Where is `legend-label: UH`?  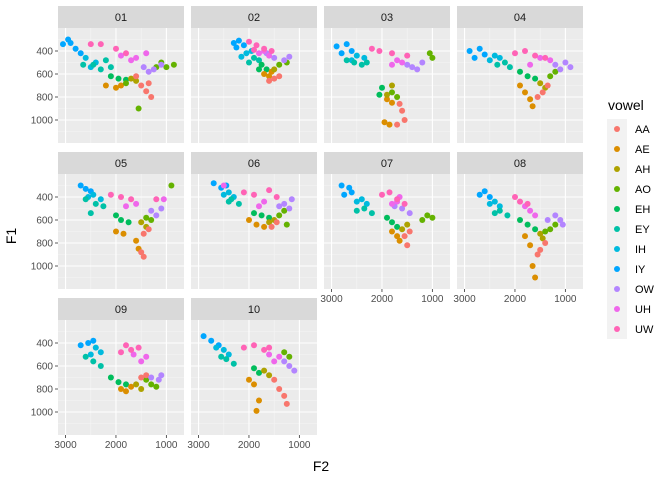
legend-label: UH is located at coordinates (643, 310).